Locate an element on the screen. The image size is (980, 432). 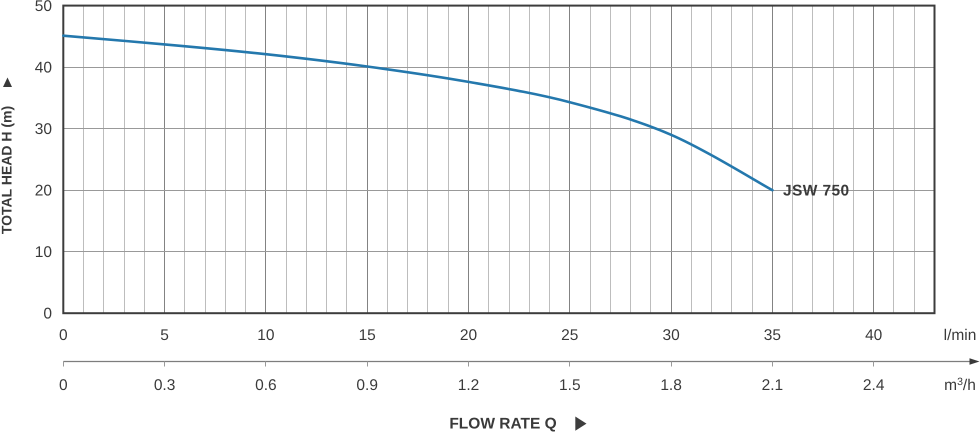
svg-text: 15 is located at coordinates (367, 335).